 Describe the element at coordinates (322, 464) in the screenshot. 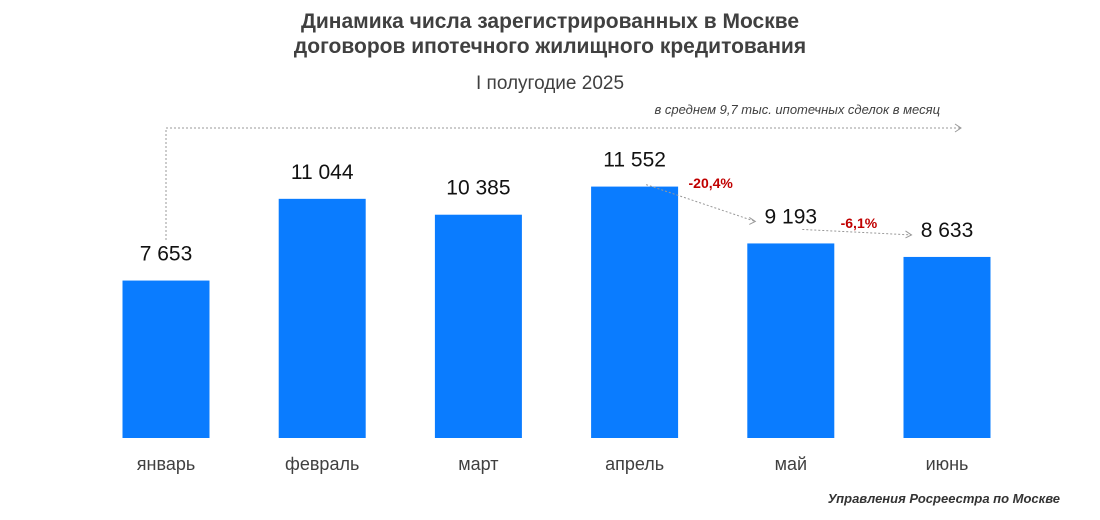

I see `category-label: февраль` at that location.